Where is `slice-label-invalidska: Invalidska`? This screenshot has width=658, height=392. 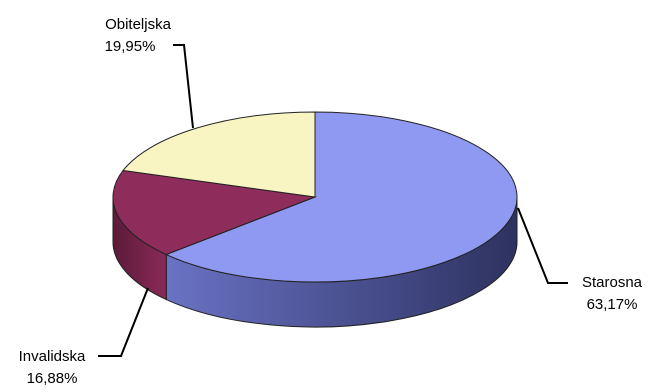 slice-label-invalidska: Invalidska is located at coordinates (52, 356).